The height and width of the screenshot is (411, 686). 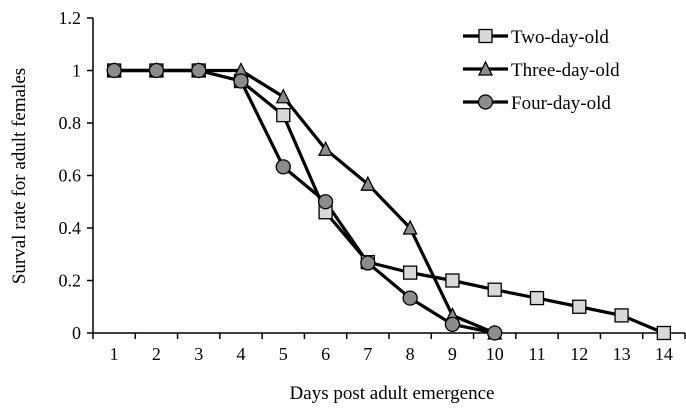 What do you see at coordinates (367, 354) in the screenshot?
I see `x-tick-label: 7` at bounding box center [367, 354].